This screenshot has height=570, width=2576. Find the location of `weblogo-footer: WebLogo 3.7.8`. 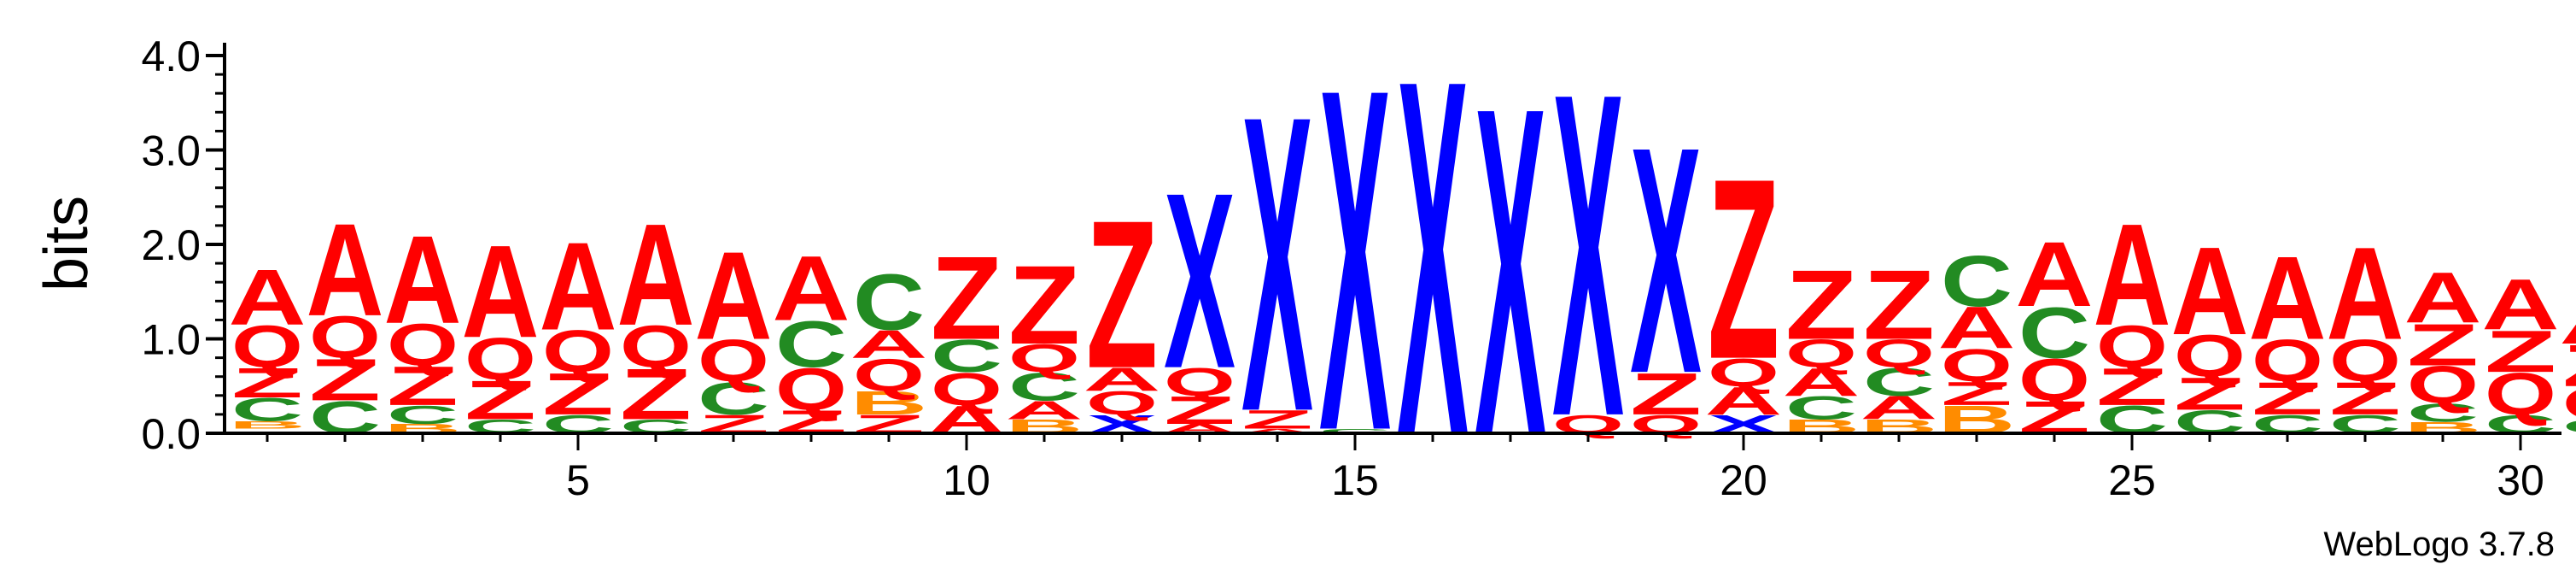

weblogo-footer: WebLogo 3.7.8 is located at coordinates (2439, 545).